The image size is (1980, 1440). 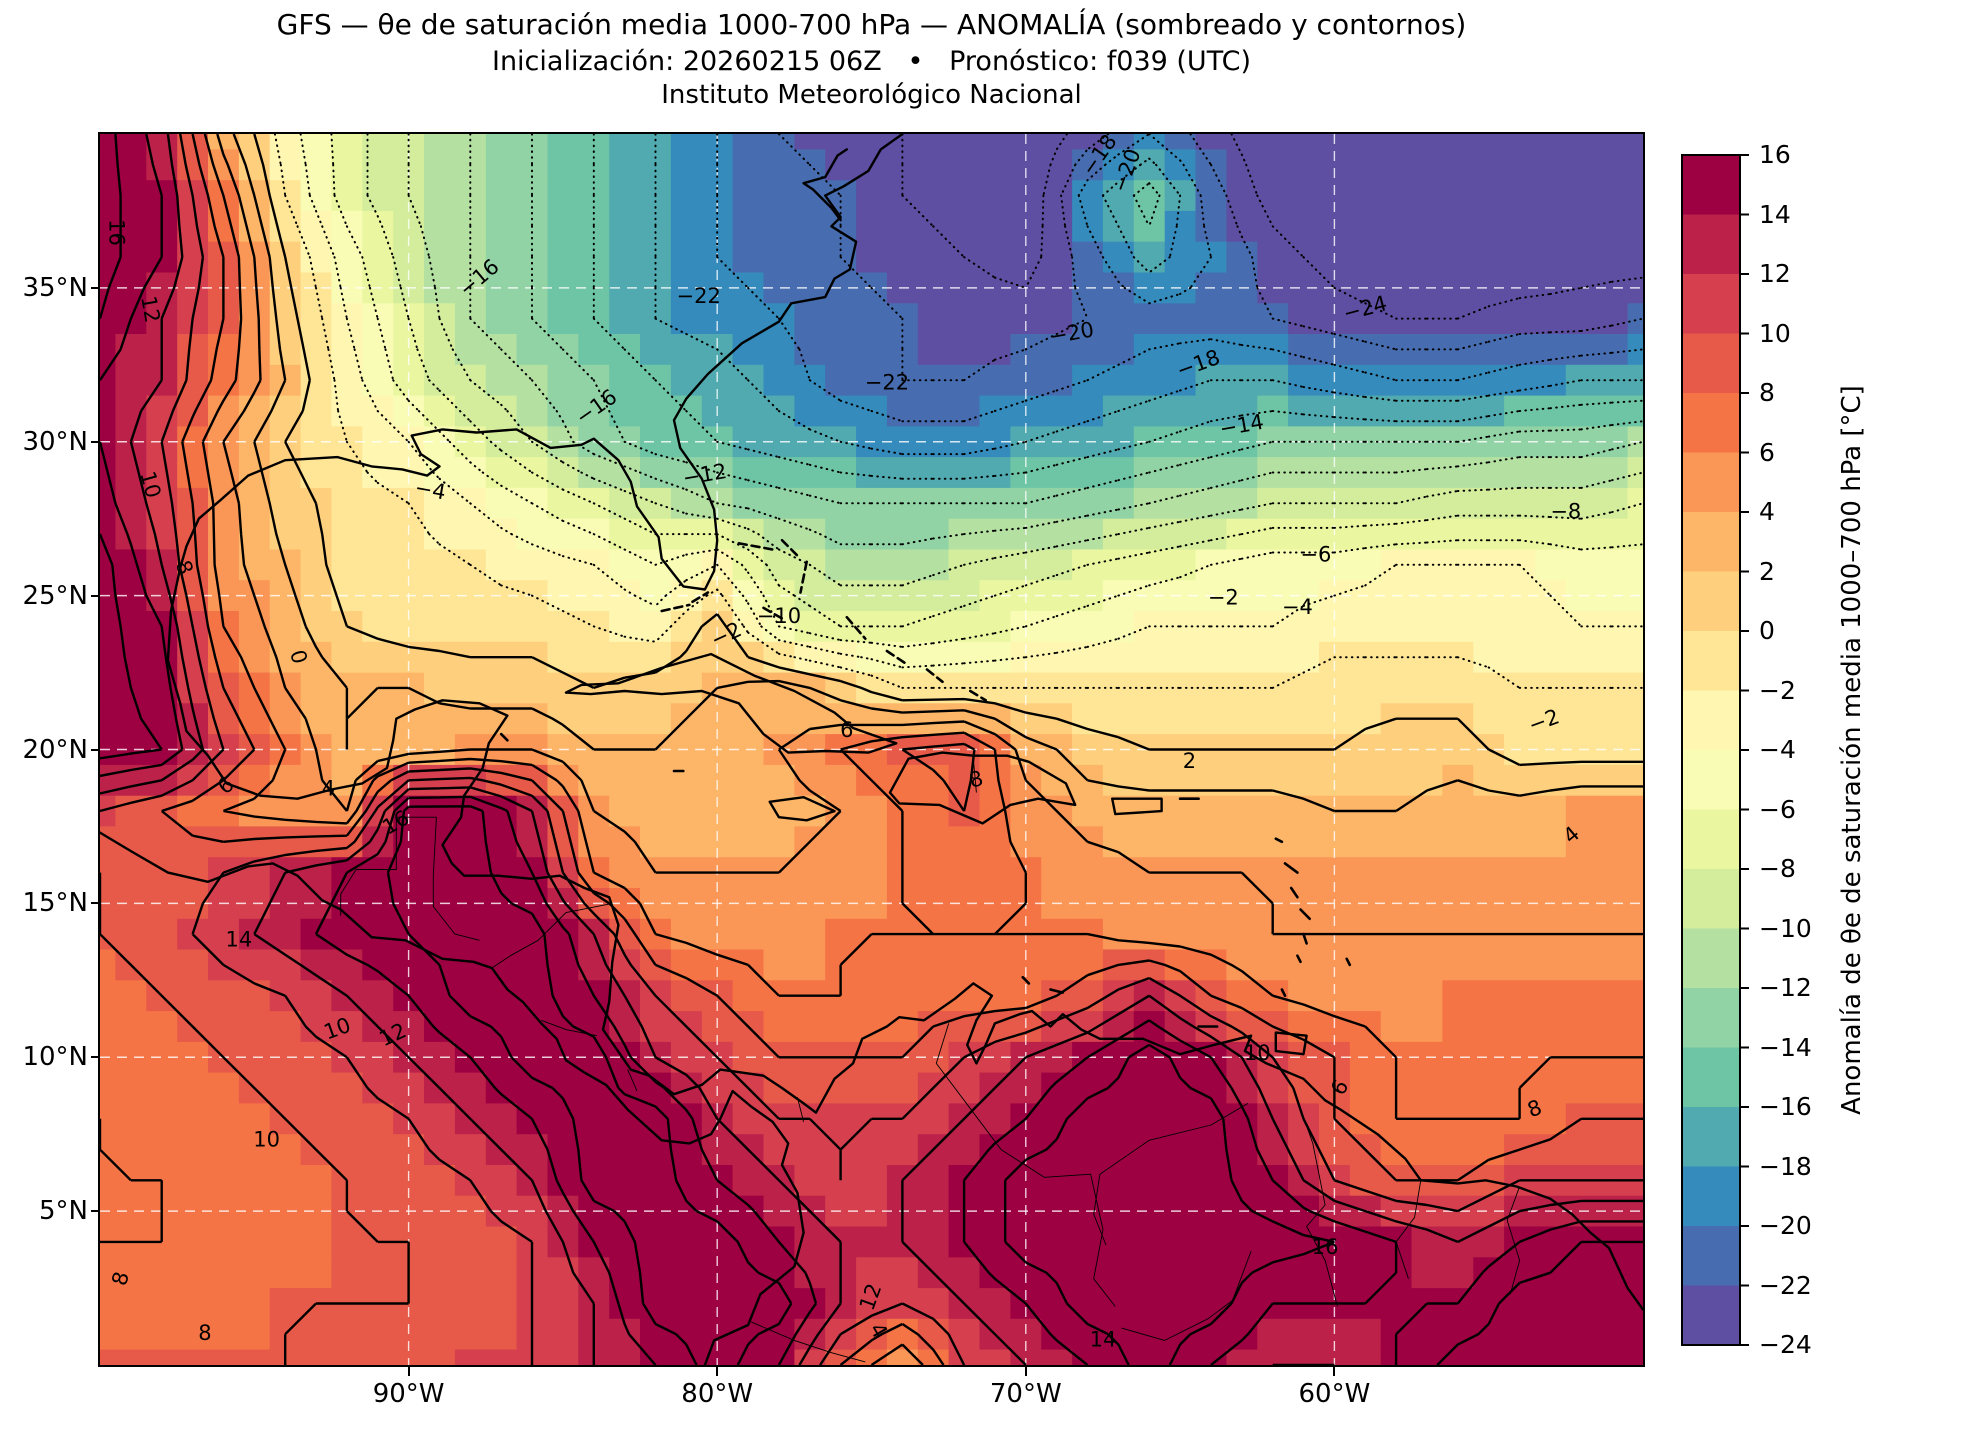 I want to click on contour-level--22, so click(x=1210, y=258).